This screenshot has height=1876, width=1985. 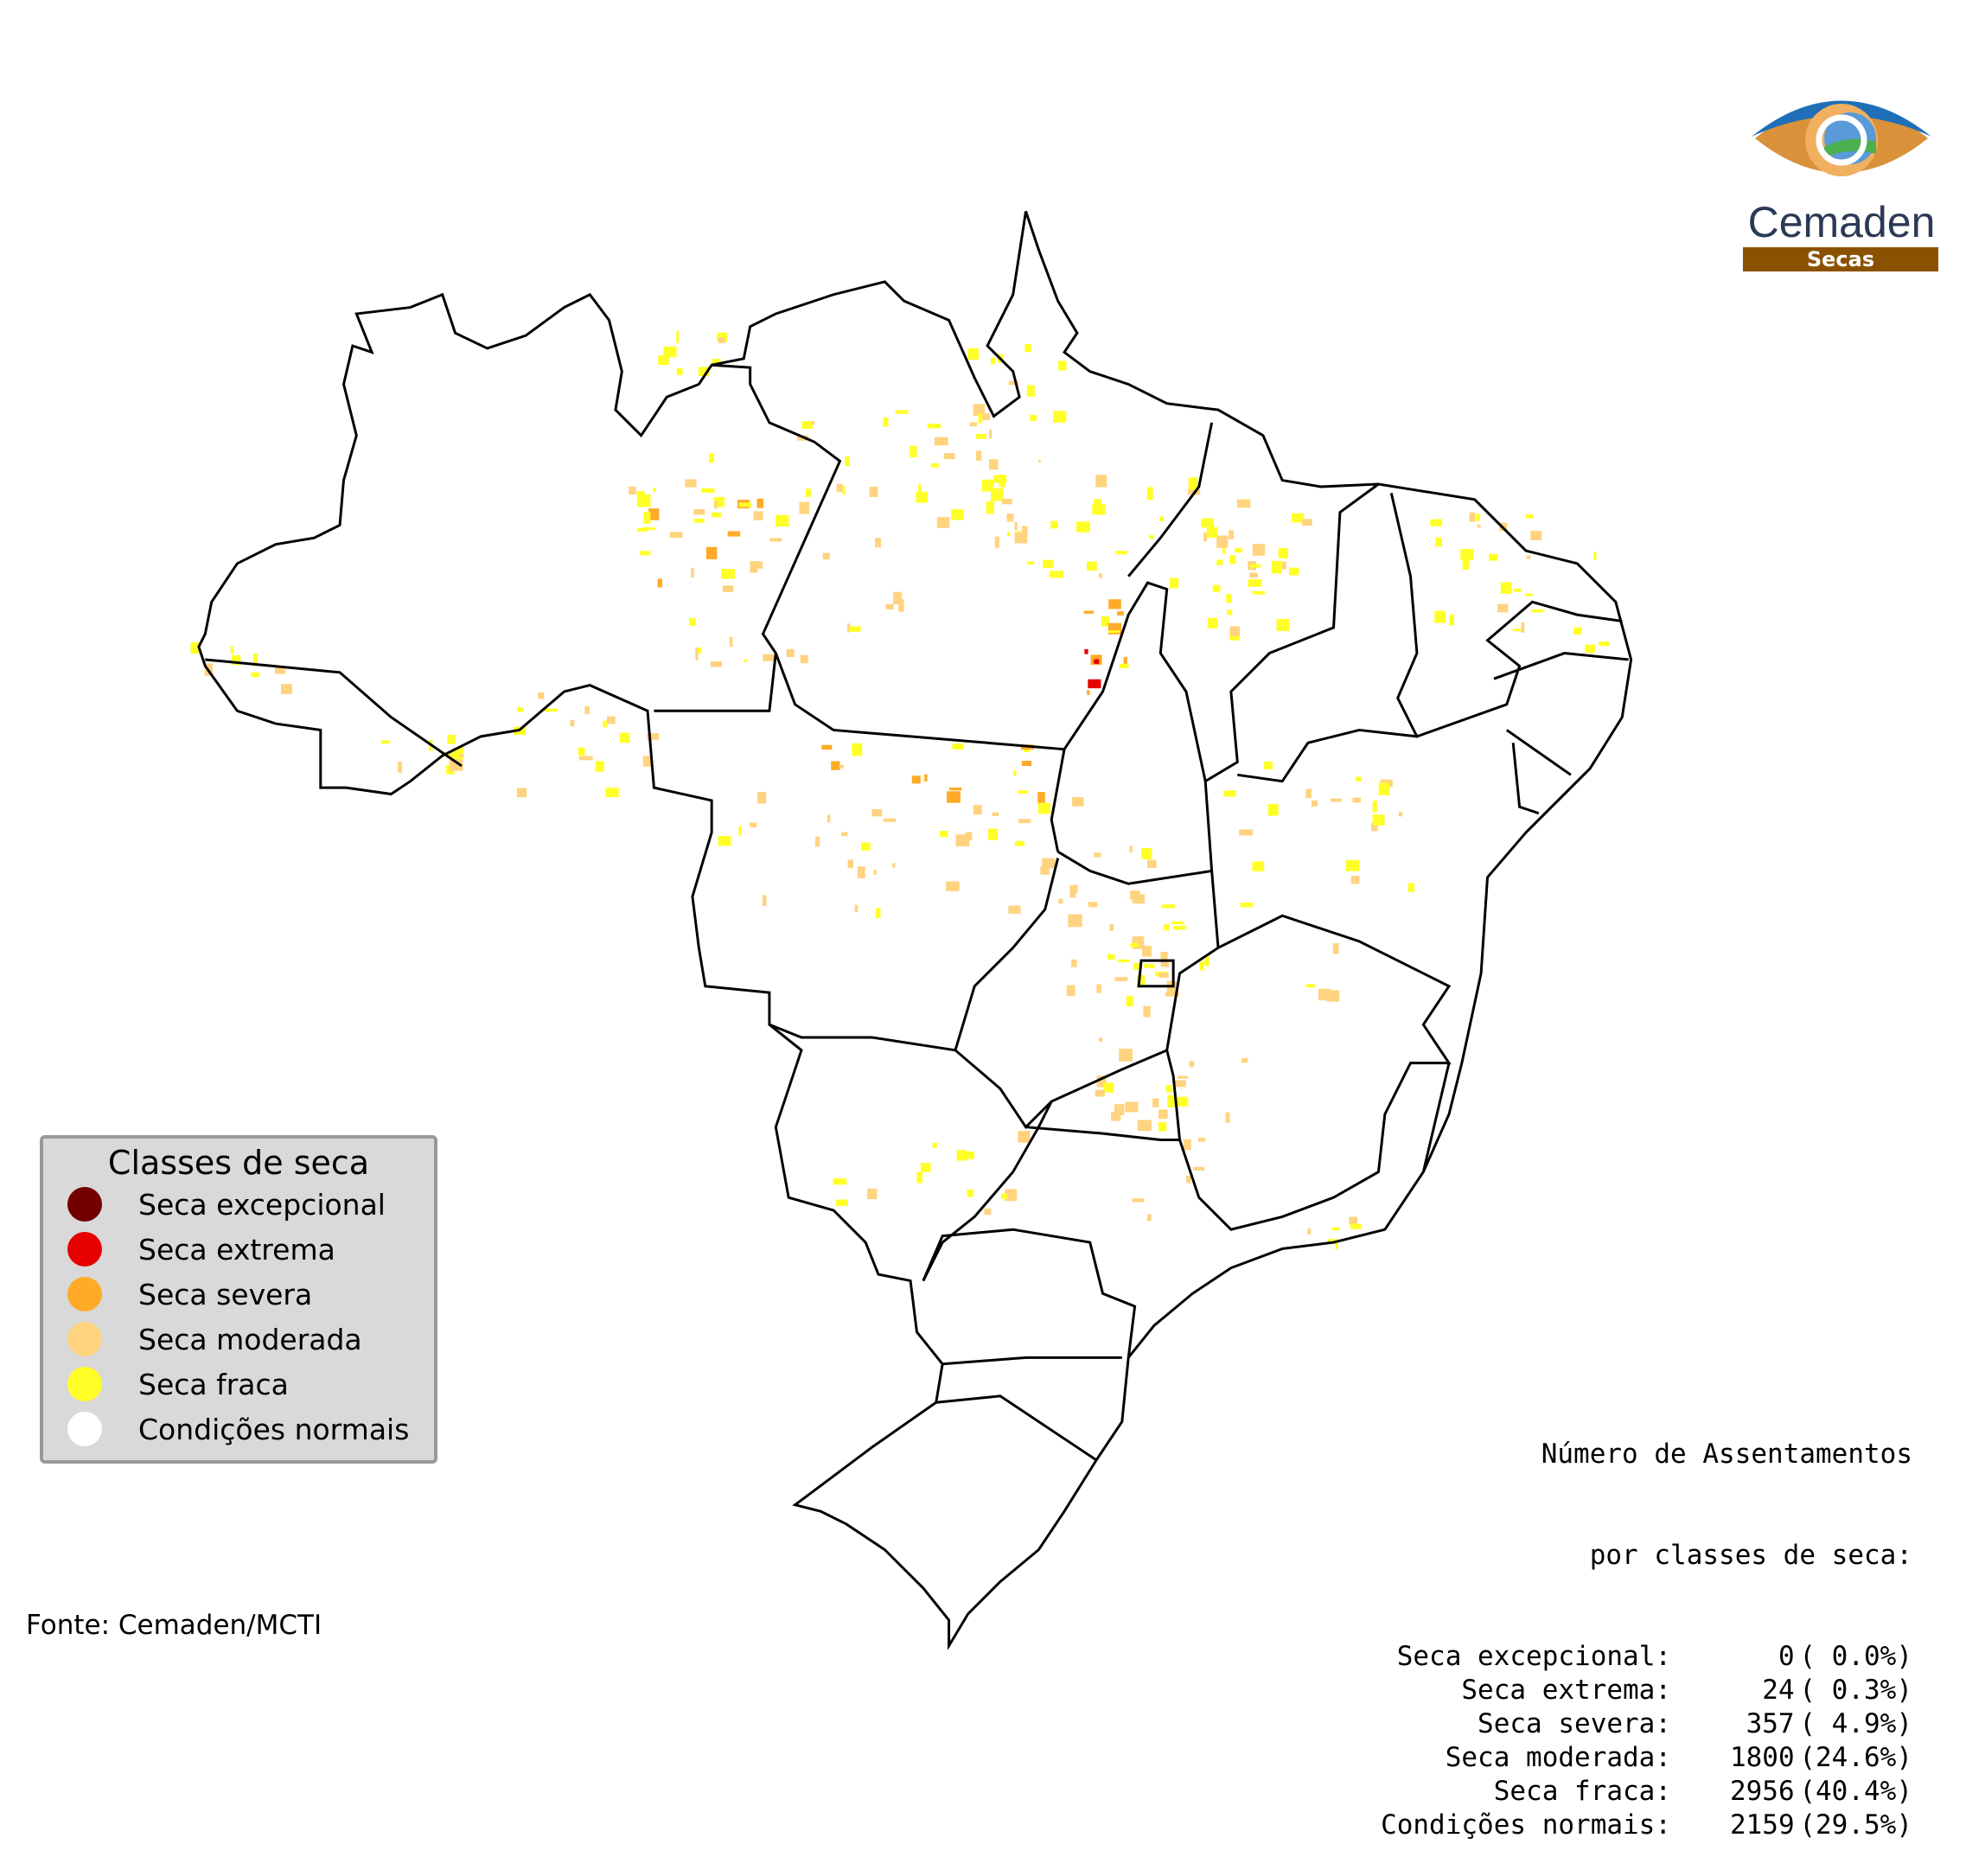 I want to click on legend-label: Condições normais, so click(x=274, y=1429).